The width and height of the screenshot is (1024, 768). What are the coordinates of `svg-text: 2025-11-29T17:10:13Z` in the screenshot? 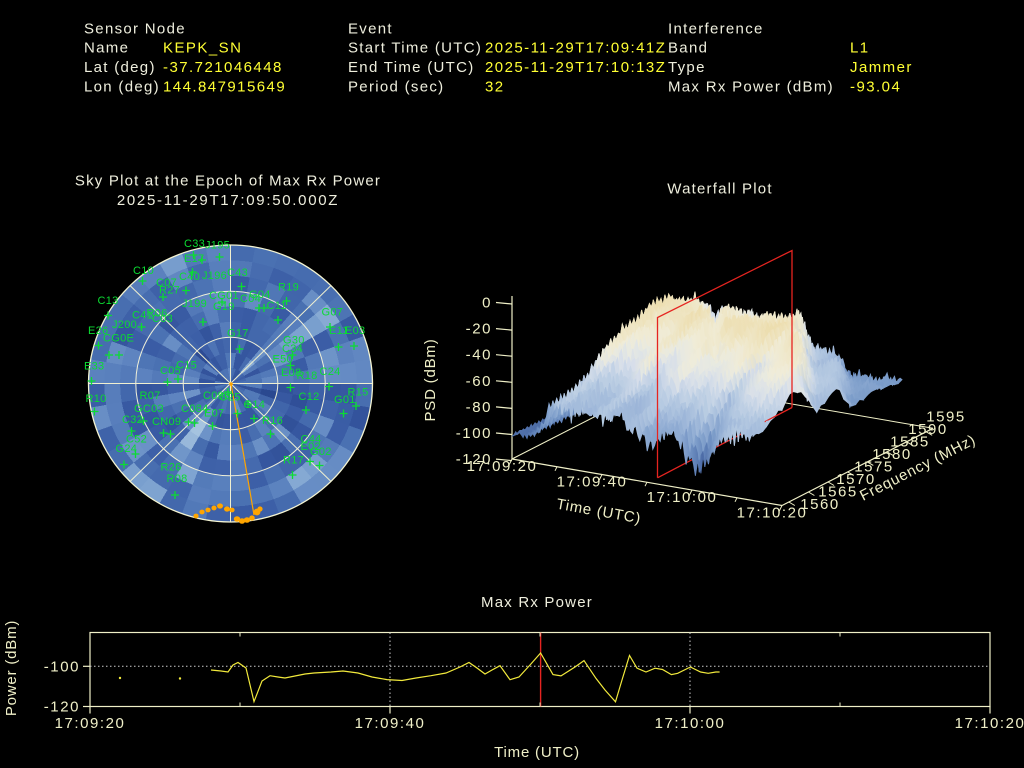 It's located at (575, 67).